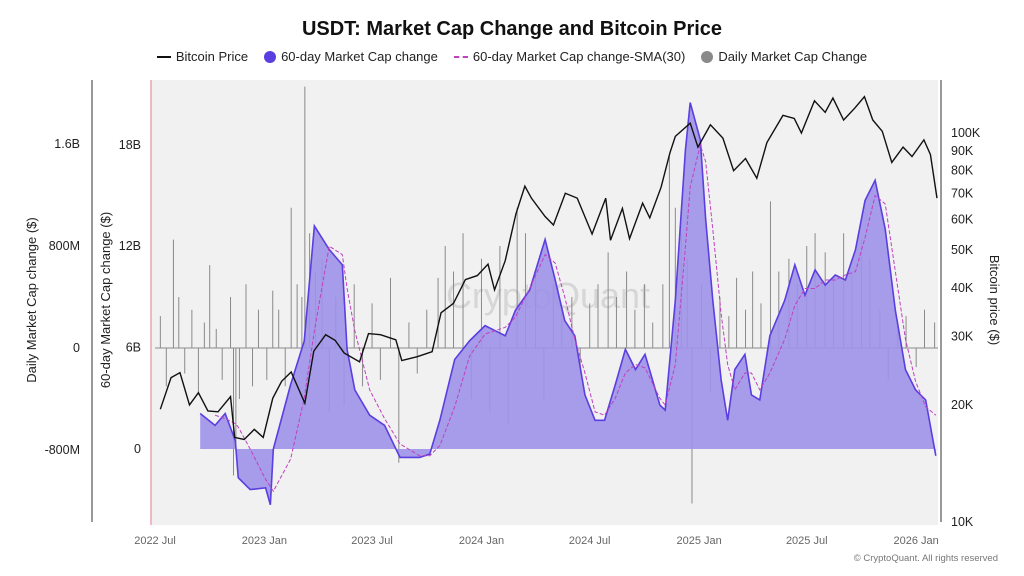 This screenshot has height=576, width=1024. Describe the element at coordinates (916, 541) in the screenshot. I see `x-tick-label: 2026 Jan` at that location.